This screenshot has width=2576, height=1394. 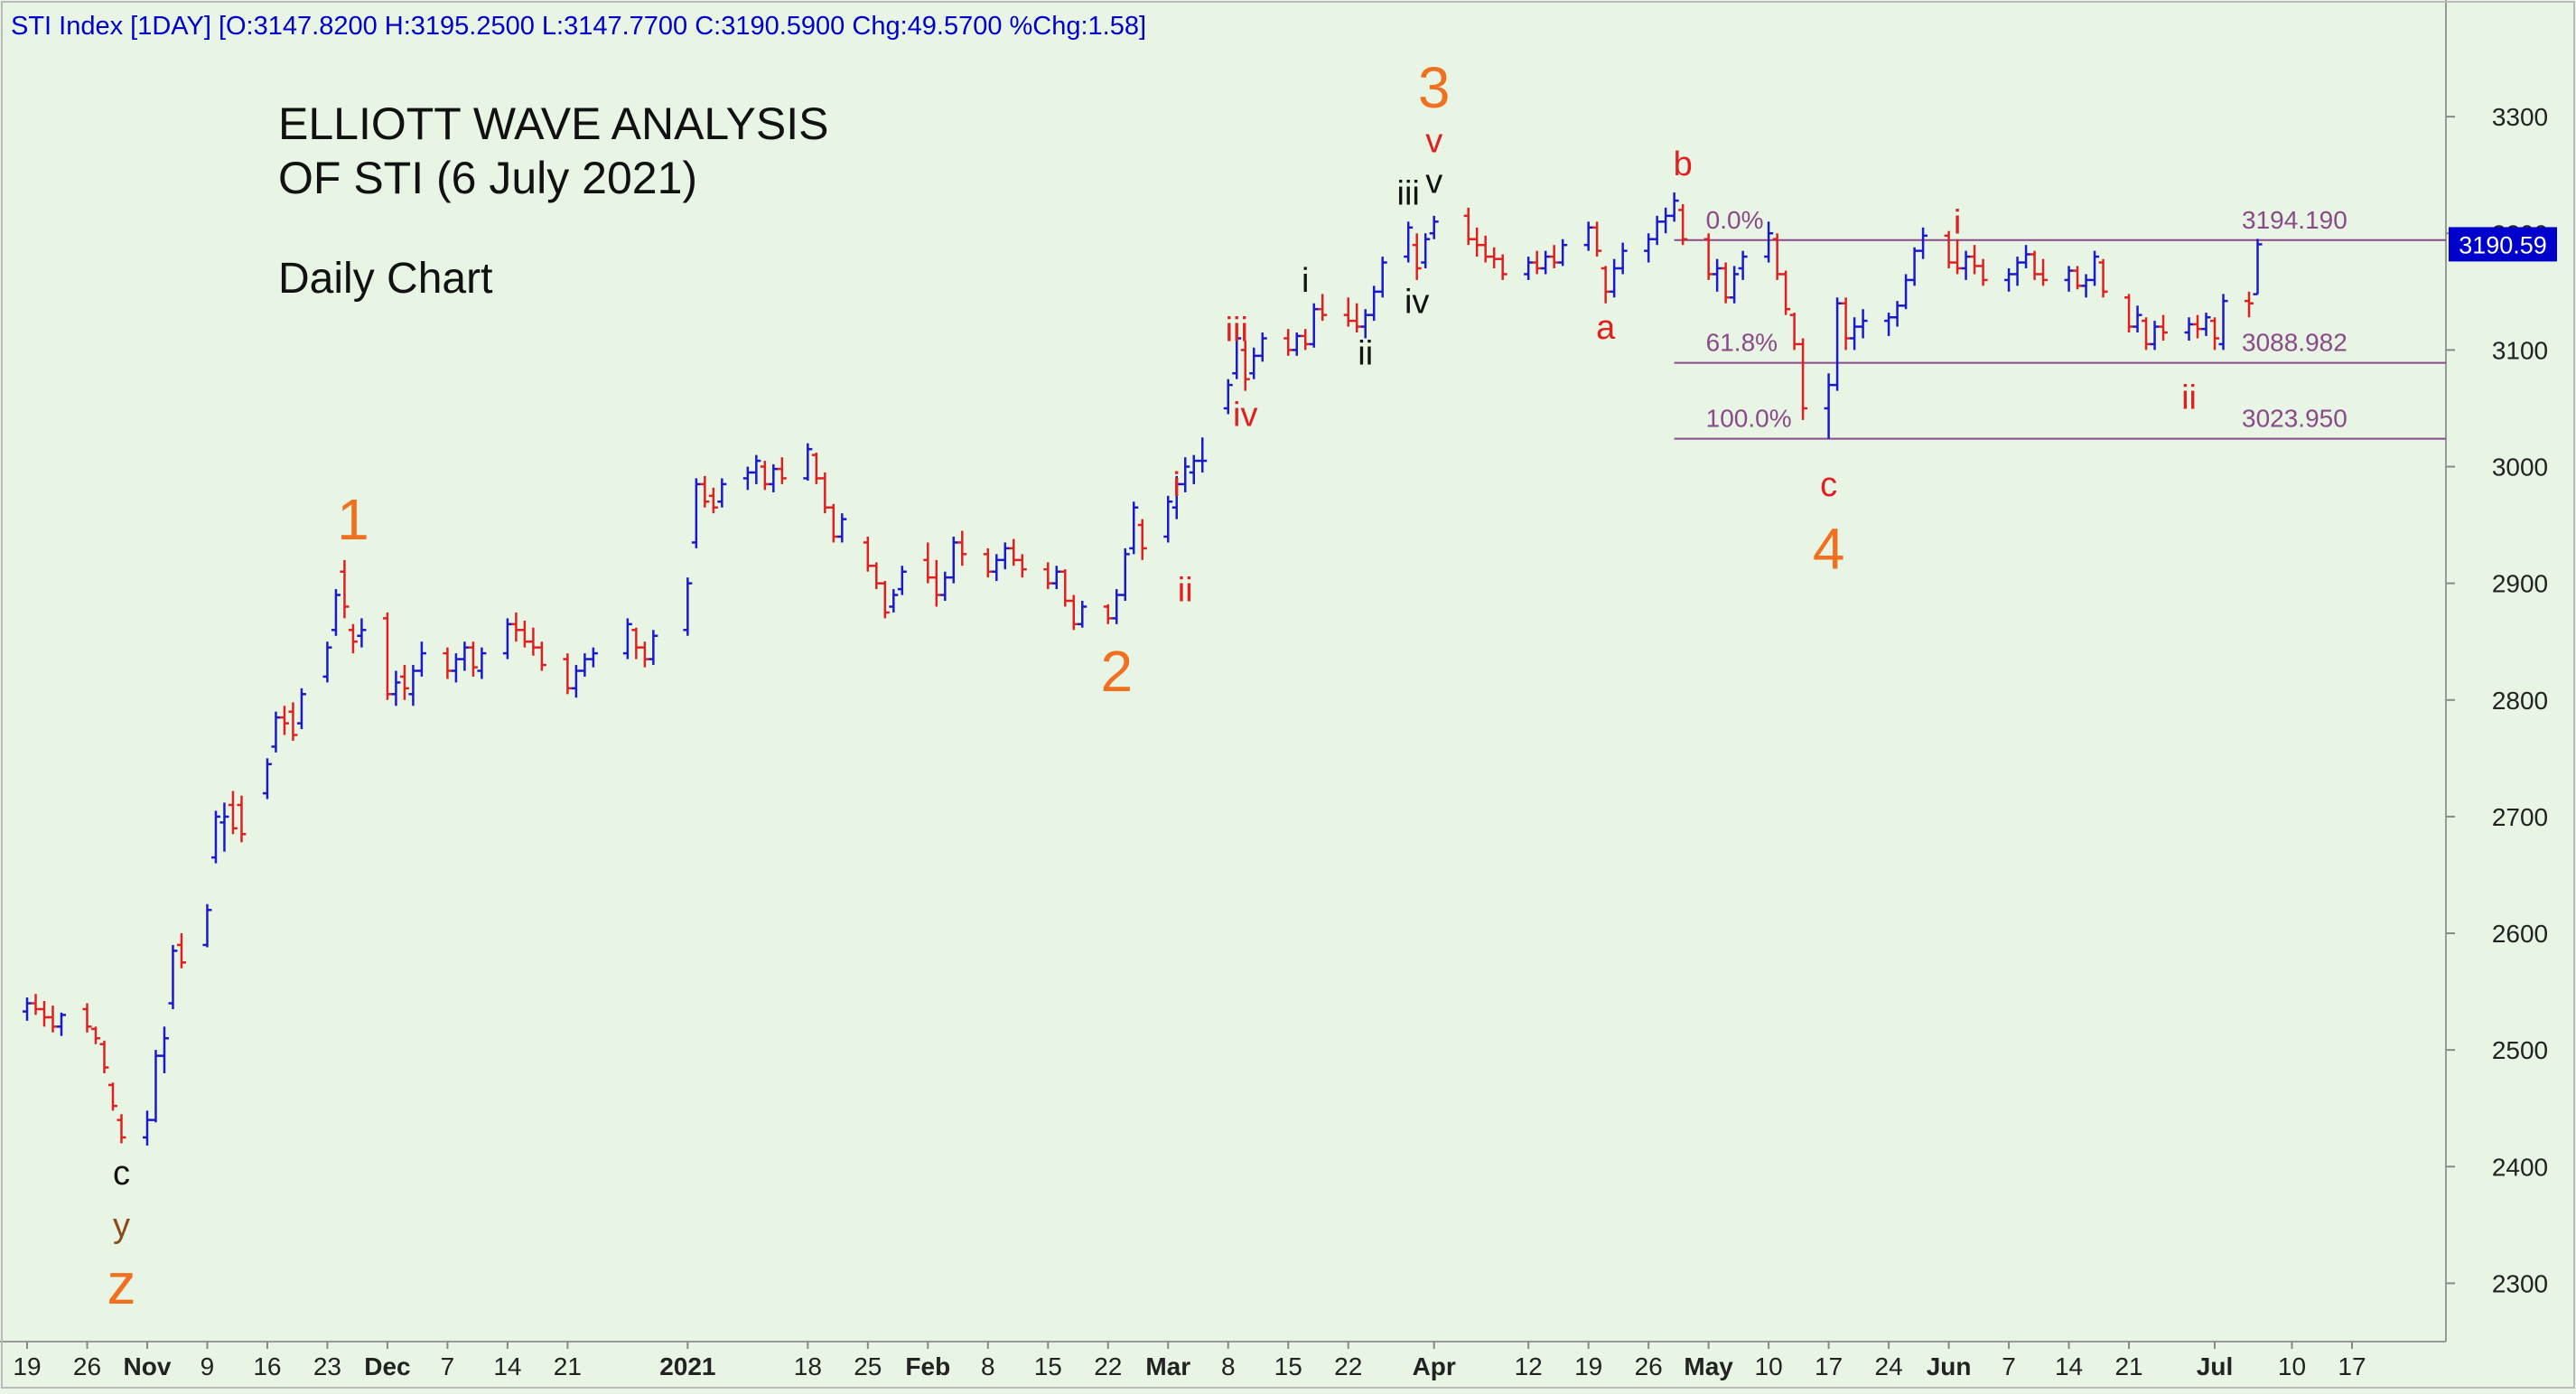 What do you see at coordinates (2520, 468) in the screenshot?
I see `y-tick-label: 3000` at bounding box center [2520, 468].